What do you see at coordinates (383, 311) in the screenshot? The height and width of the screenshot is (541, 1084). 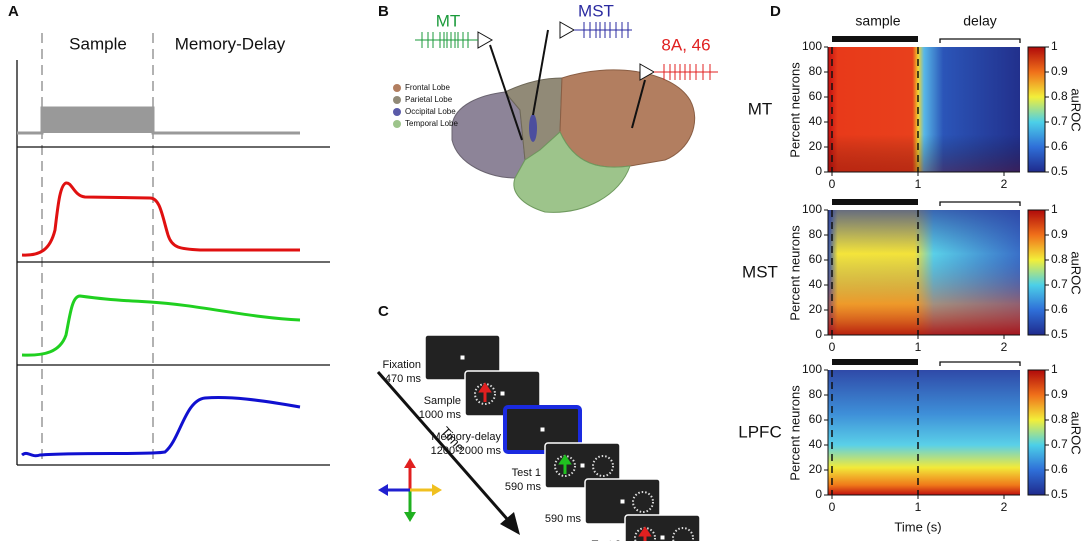 I see `panel-label: C` at bounding box center [383, 311].